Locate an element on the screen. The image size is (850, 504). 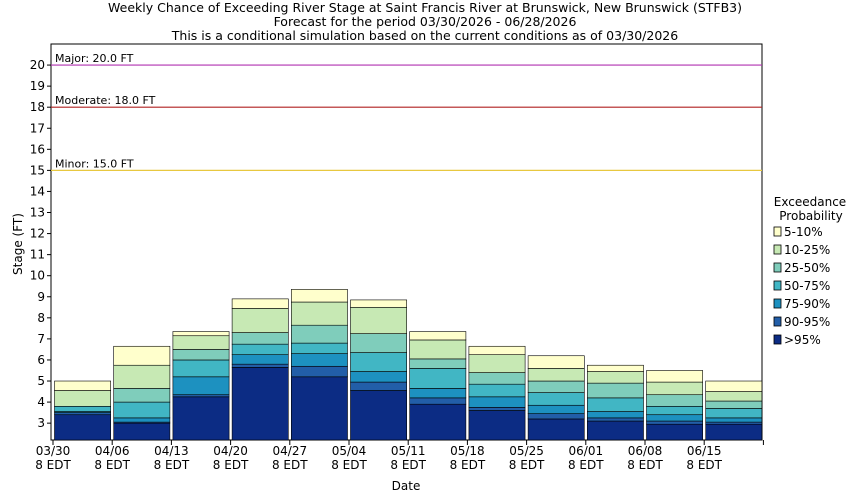
legend-label-6: >95% is located at coordinates (802, 340).